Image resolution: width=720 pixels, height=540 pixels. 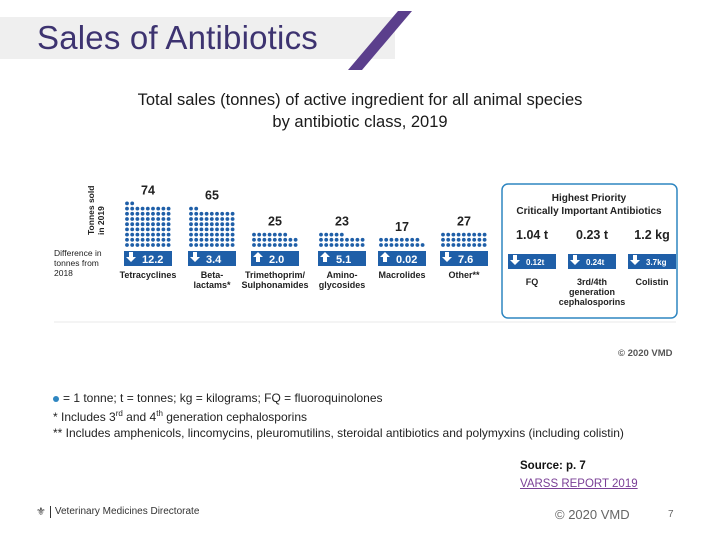 I want to click on report-link: VARSS REPORT 2019, so click(x=579, y=484).